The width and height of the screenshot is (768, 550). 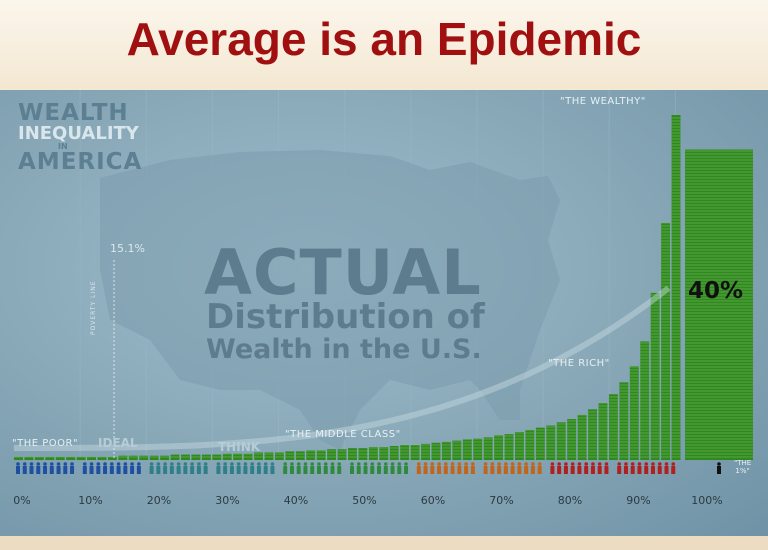 I want to click on x-tick-label: 90%, so click(x=638, y=500).